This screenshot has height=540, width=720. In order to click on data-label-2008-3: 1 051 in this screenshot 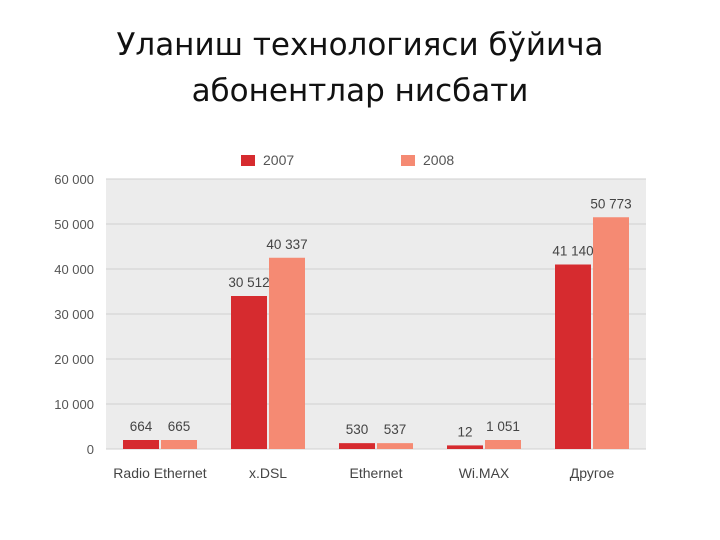, I will do `click(503, 426)`.